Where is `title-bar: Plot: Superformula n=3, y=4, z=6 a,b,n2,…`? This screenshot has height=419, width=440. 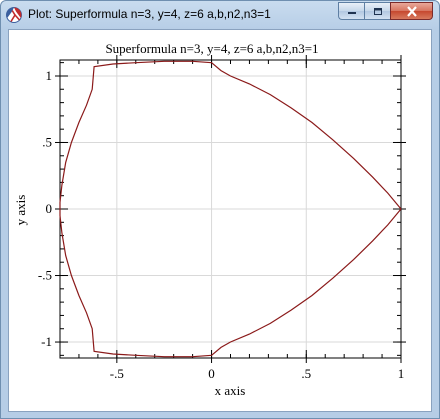
title-bar: Plot: Superformula n=3, y=4, z=6 a,b,n2,… is located at coordinates (220, 15).